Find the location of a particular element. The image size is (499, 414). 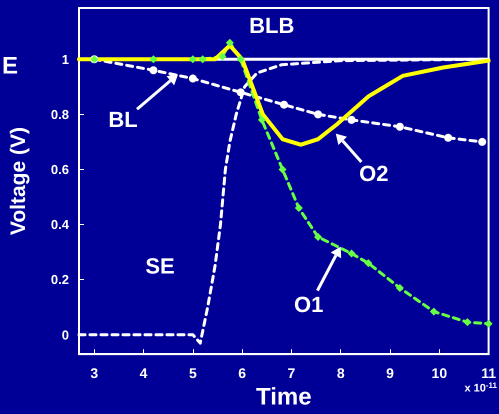

text: E is located at coordinates (10, 66).